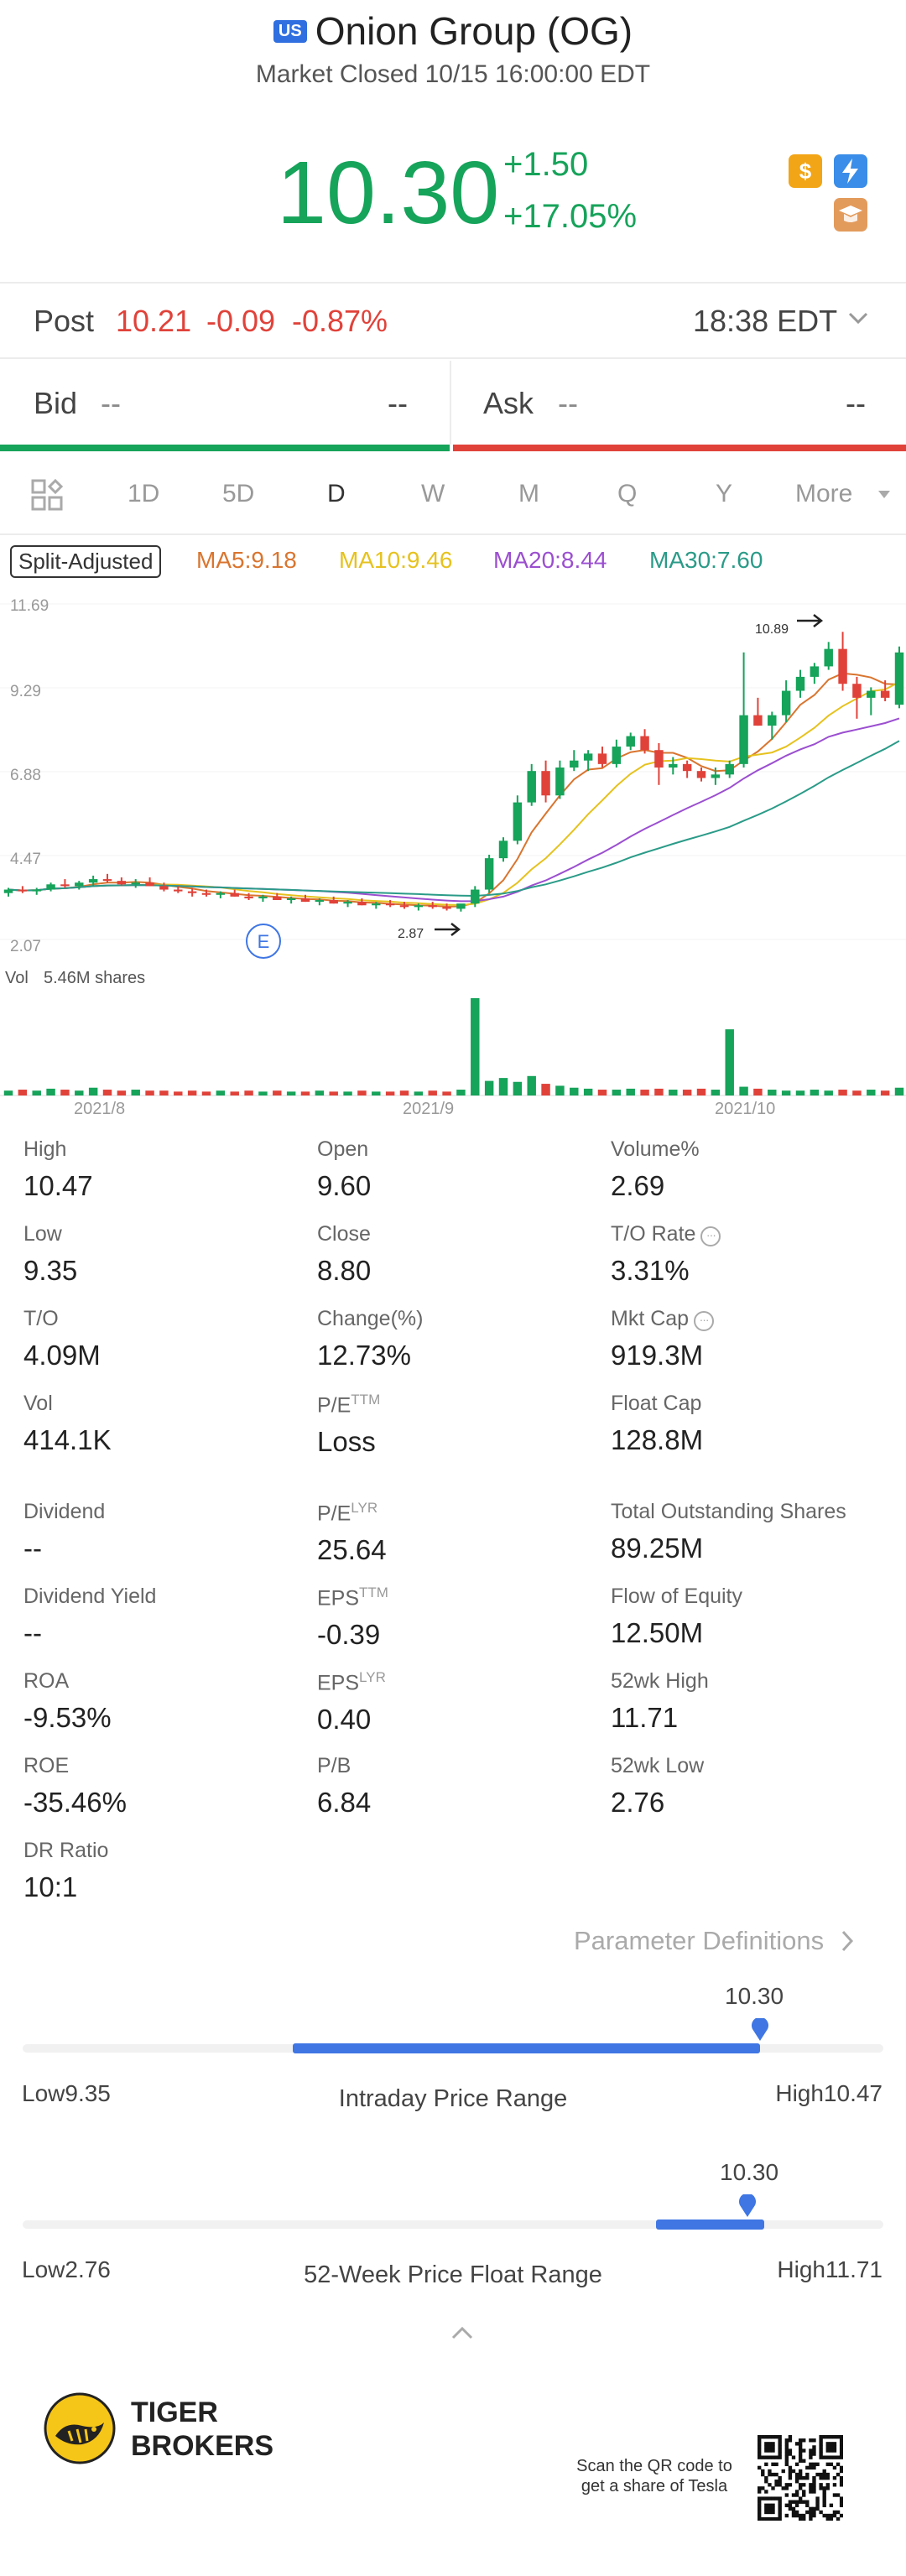 The width and height of the screenshot is (906, 2576). Describe the element at coordinates (655, 1149) in the screenshot. I see `stat-label: Volume%` at that location.